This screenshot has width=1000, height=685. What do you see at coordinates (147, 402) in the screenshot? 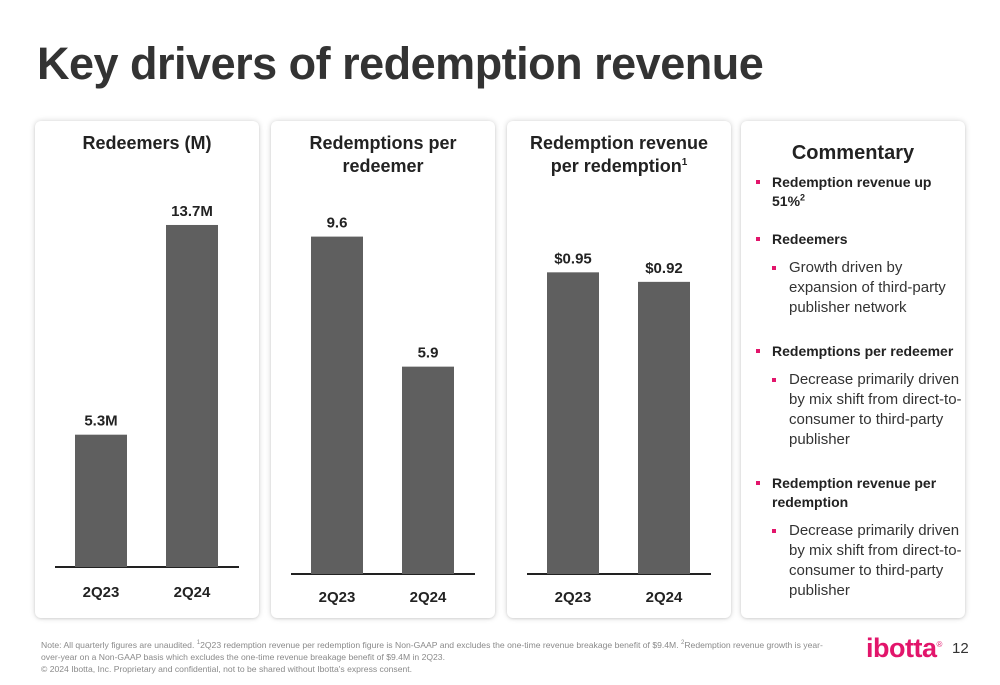
I see `bar-chart-redeemers: 5.3M 2Q23 13.7M 2Q24` at bounding box center [147, 402].